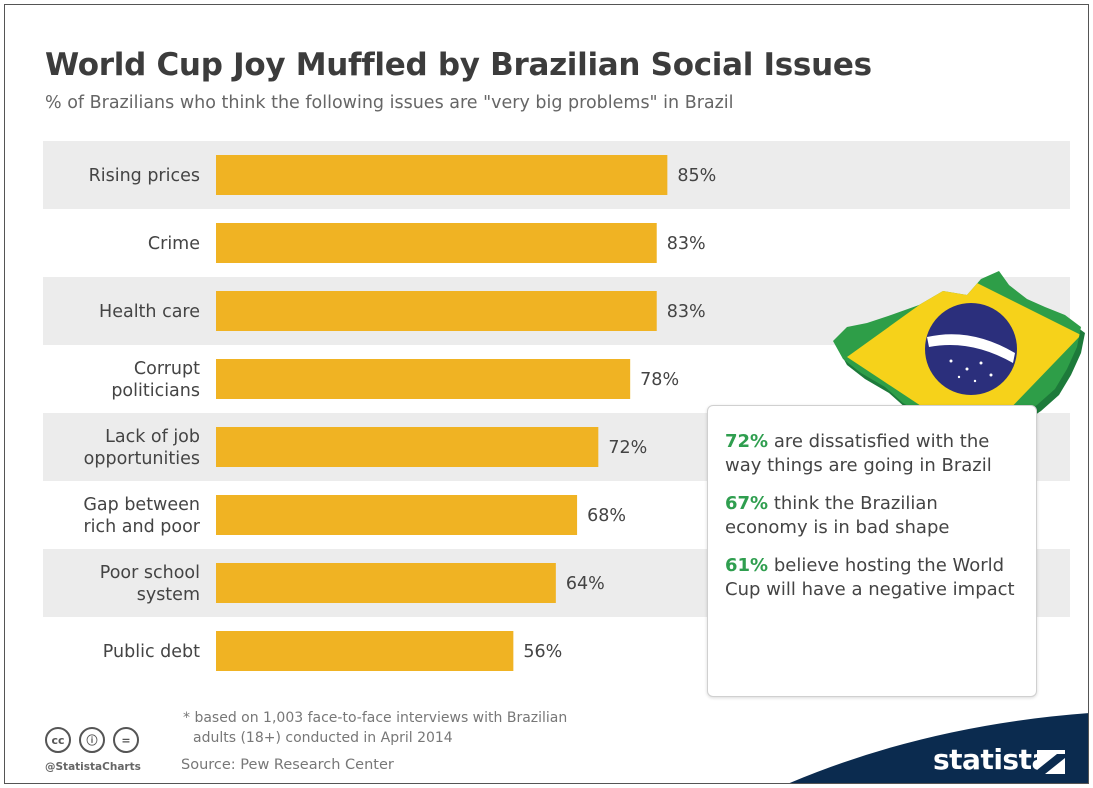 Image resolution: width=1093 pixels, height=788 pixels. What do you see at coordinates (659, 380) in the screenshot?
I see `value-label: 78%` at bounding box center [659, 380].